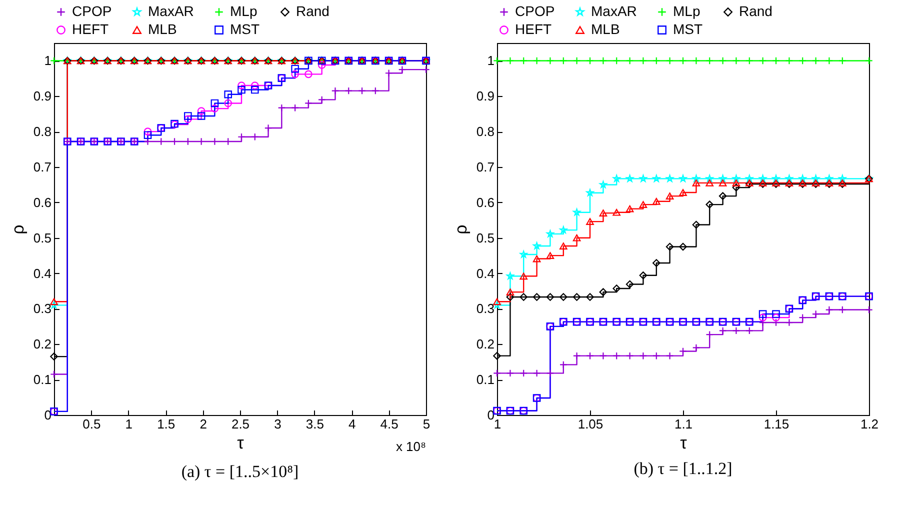 Image resolution: width=903 pixels, height=522 pixels. Describe the element at coordinates (278, 424) in the screenshot. I see `x-tick-label: 3` at that location.